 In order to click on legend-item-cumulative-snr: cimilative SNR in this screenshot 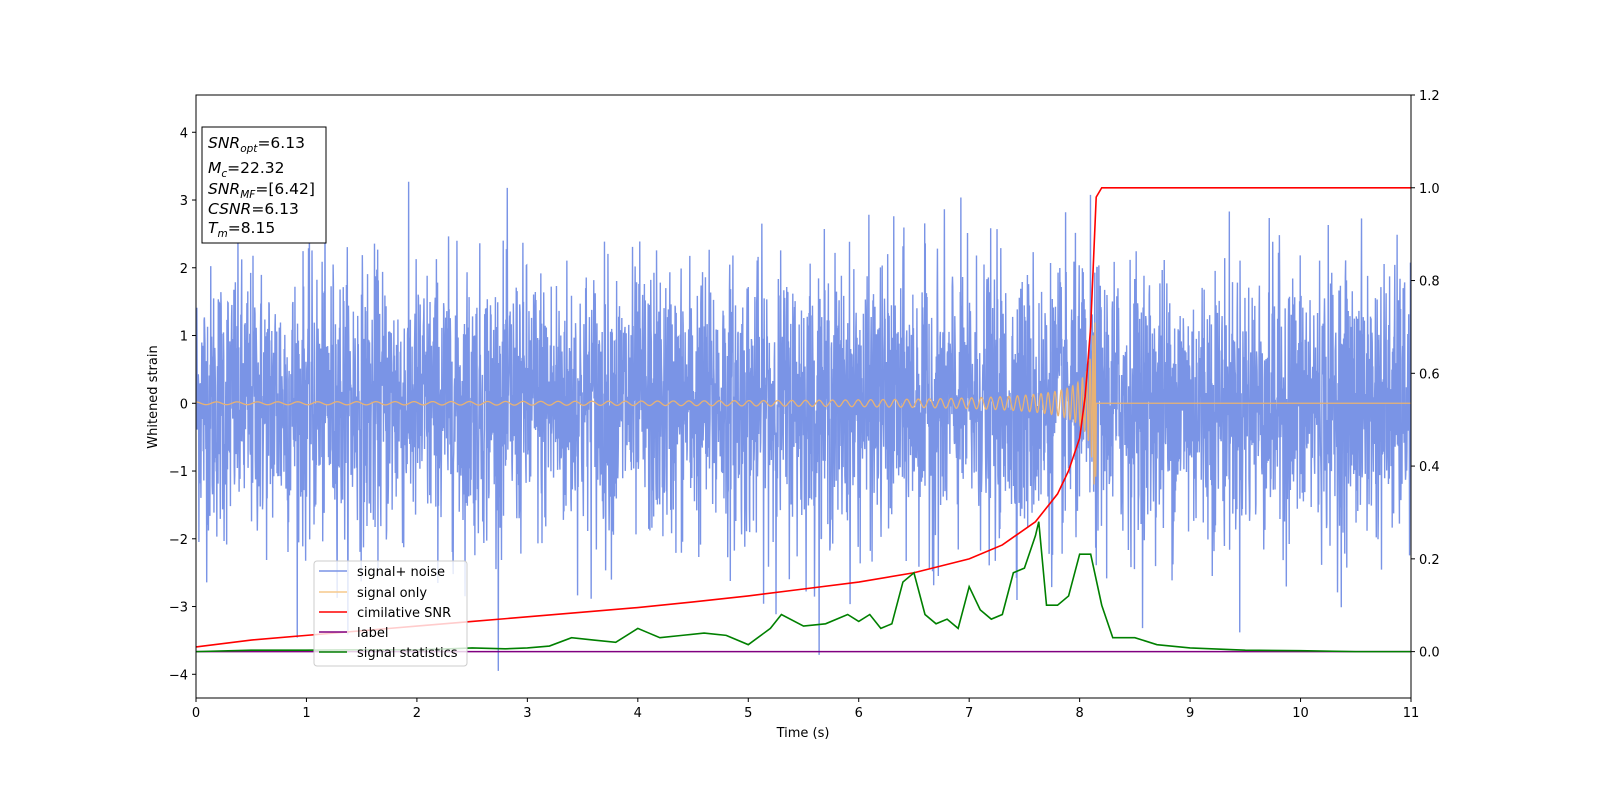, I will do `click(385, 613)`.